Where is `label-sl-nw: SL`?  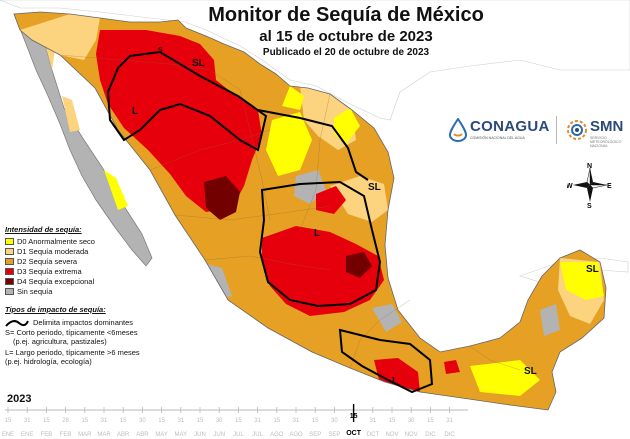
label-sl-nw: SL is located at coordinates (198, 63).